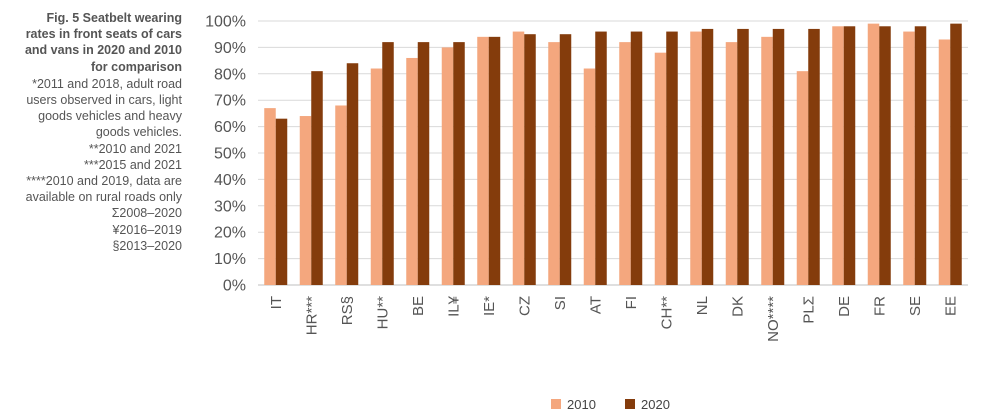 The width and height of the screenshot is (1003, 420). Describe the element at coordinates (707, 156) in the screenshot. I see `bar-2020-nl` at that location.